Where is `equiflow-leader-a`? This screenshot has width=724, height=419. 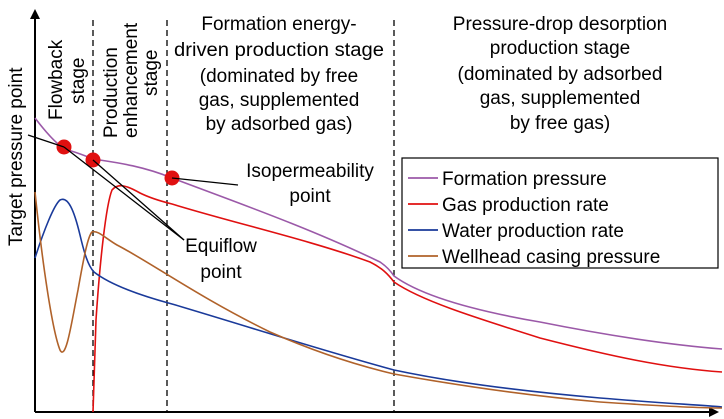
equiflow-leader-a is located at coordinates (124, 193).